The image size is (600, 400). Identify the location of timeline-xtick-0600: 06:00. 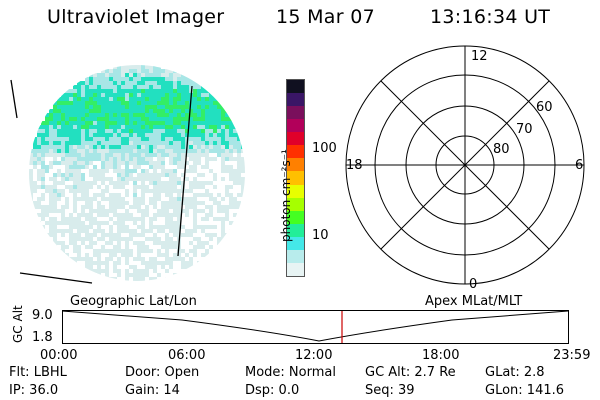
(187, 355).